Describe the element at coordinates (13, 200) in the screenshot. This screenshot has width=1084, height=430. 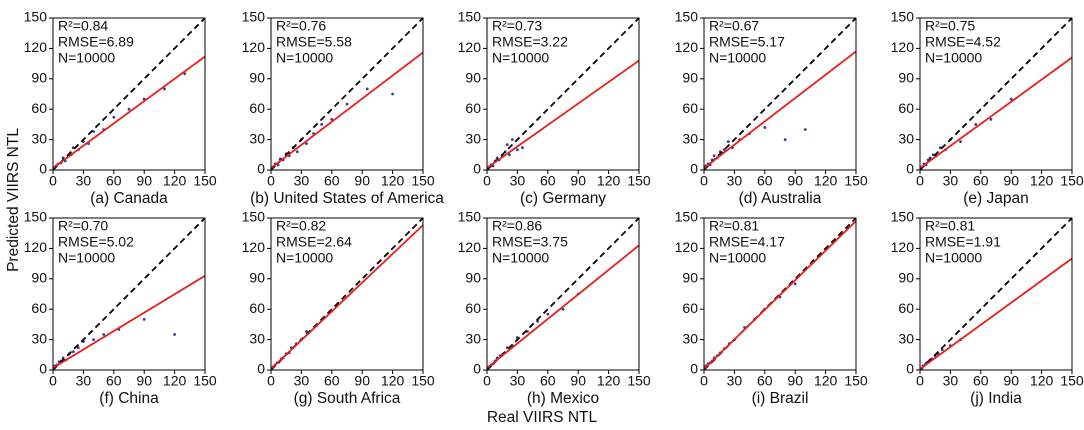
I see `y-axis-label: Predicted VIIRS NTL` at that location.